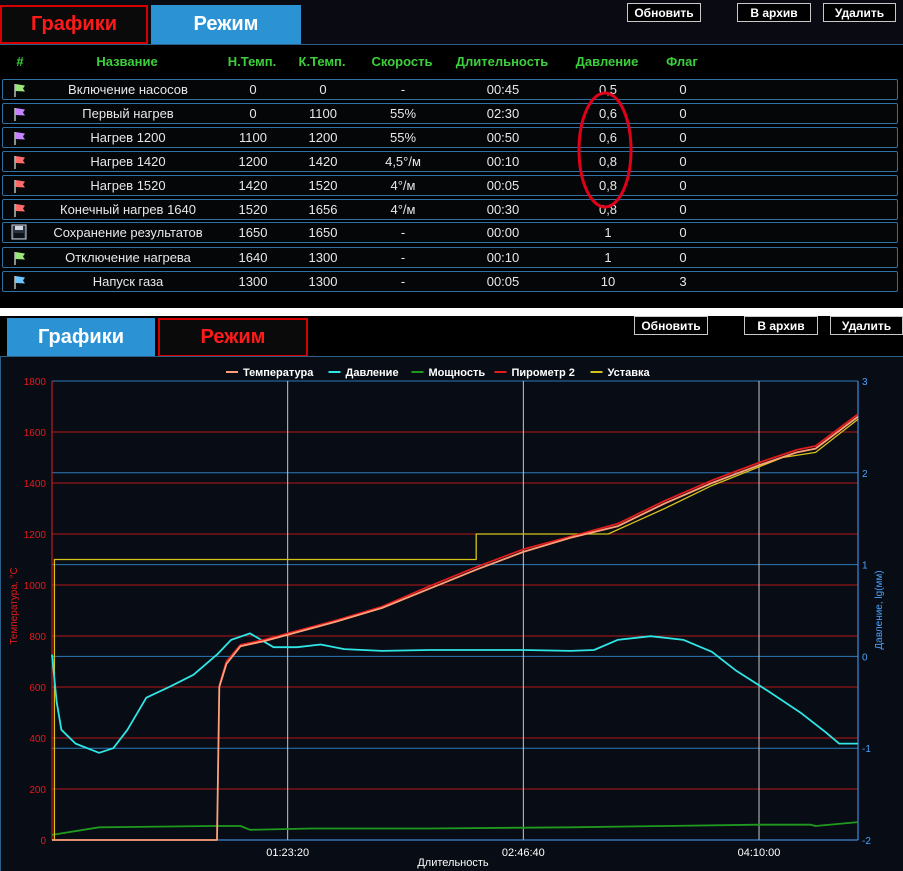 This screenshot has height=871, width=903. Describe the element at coordinates (253, 161) in the screenshot. I see `cell-start-temp: 1200` at that location.